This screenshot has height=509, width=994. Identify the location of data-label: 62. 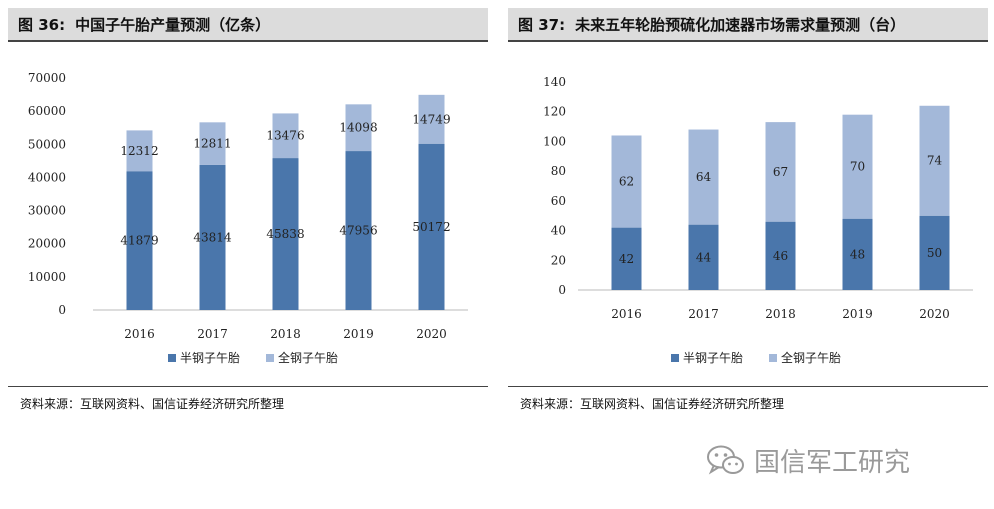
(626, 182).